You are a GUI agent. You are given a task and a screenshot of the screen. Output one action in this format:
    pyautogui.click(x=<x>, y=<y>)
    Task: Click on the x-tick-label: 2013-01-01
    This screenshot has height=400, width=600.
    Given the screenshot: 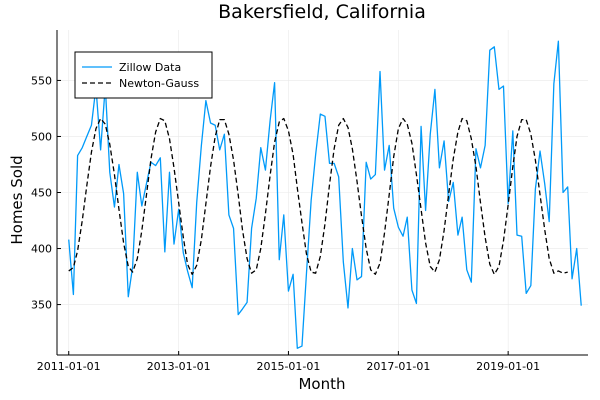 What is the action you would take?
    pyautogui.click(x=179, y=366)
    